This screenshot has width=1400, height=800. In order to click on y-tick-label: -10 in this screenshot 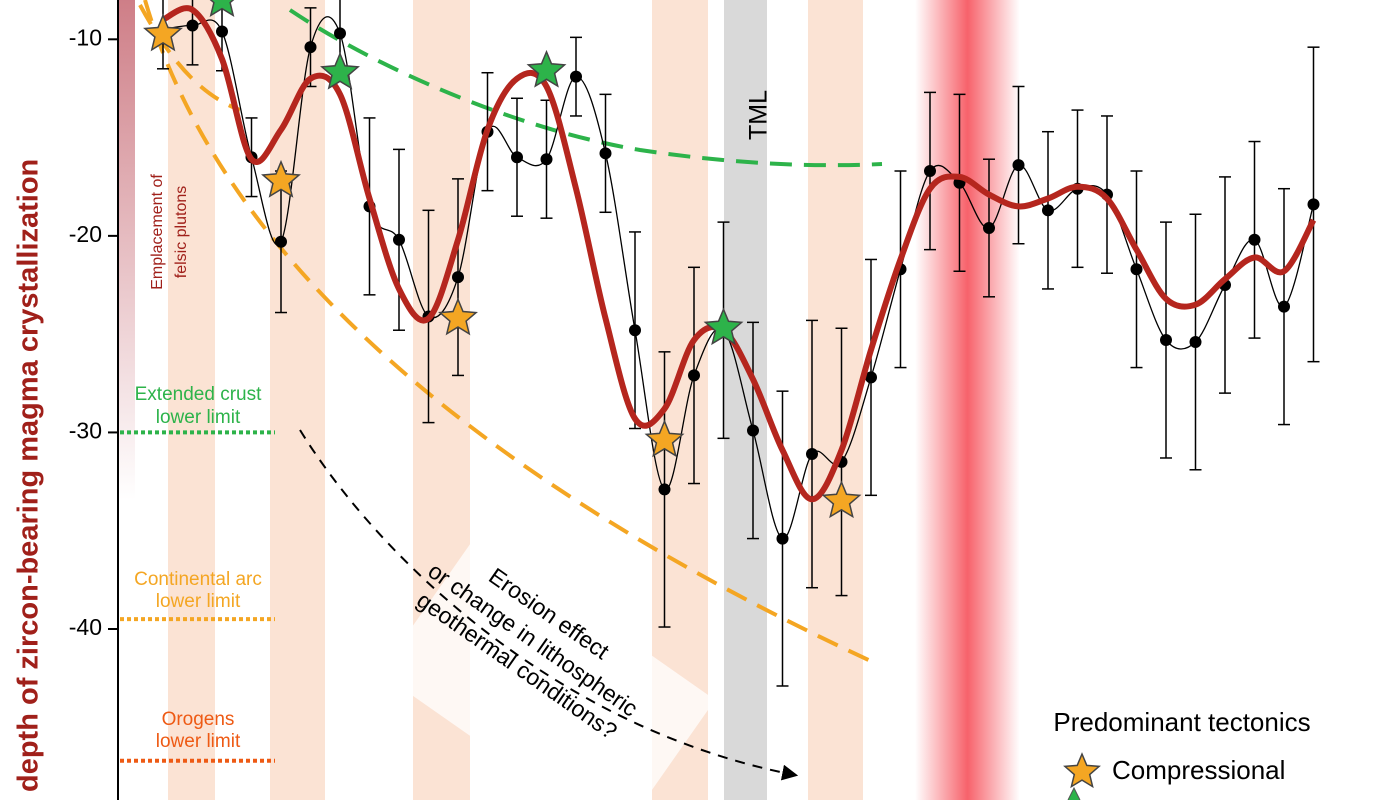, I will do `click(85, 37)`.